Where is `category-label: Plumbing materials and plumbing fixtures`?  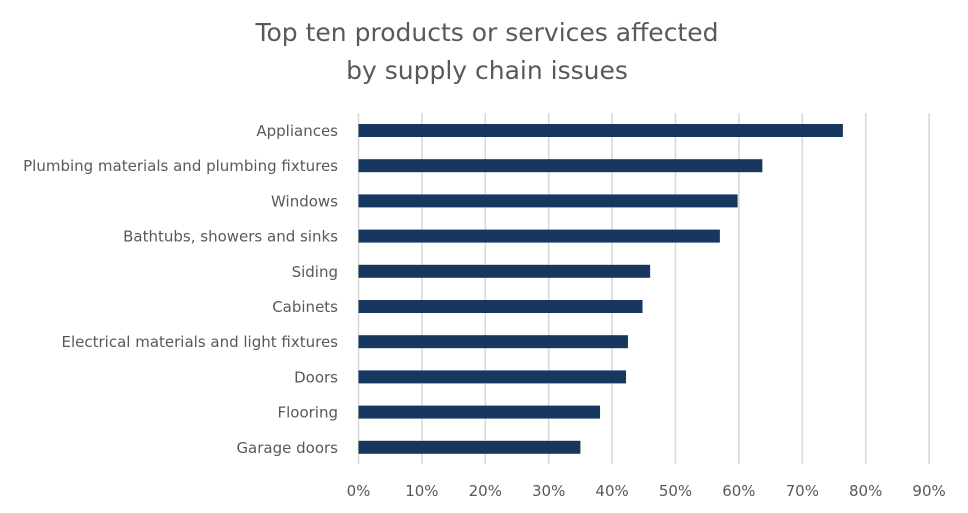 category-label: Plumbing materials and plumbing fixtures is located at coordinates (180, 166).